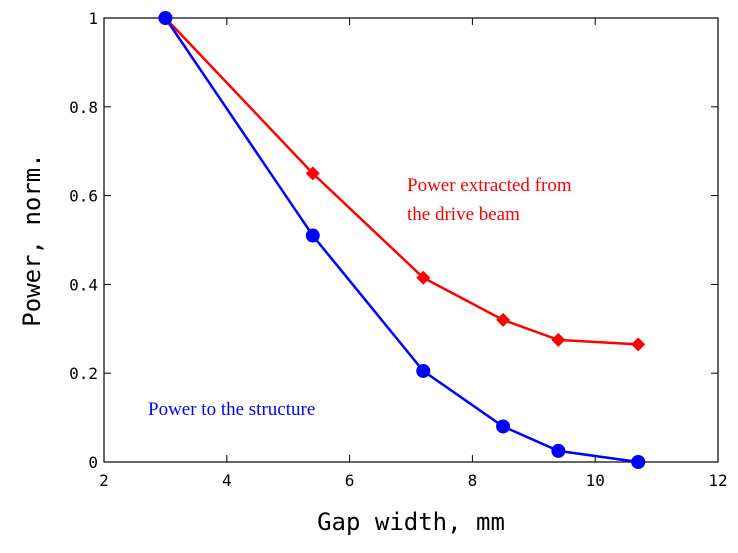 The height and width of the screenshot is (553, 738). Describe the element at coordinates (595, 480) in the screenshot. I see `x-tick-label: 10` at that location.